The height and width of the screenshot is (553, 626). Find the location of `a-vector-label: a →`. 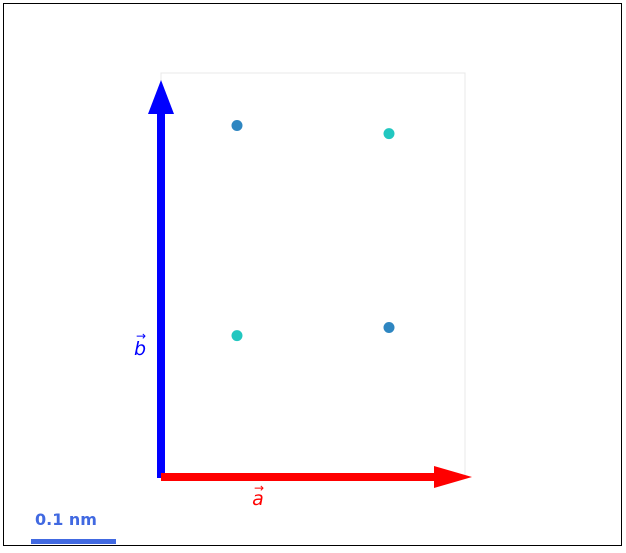

a-vector-label: a → is located at coordinates (258, 495).